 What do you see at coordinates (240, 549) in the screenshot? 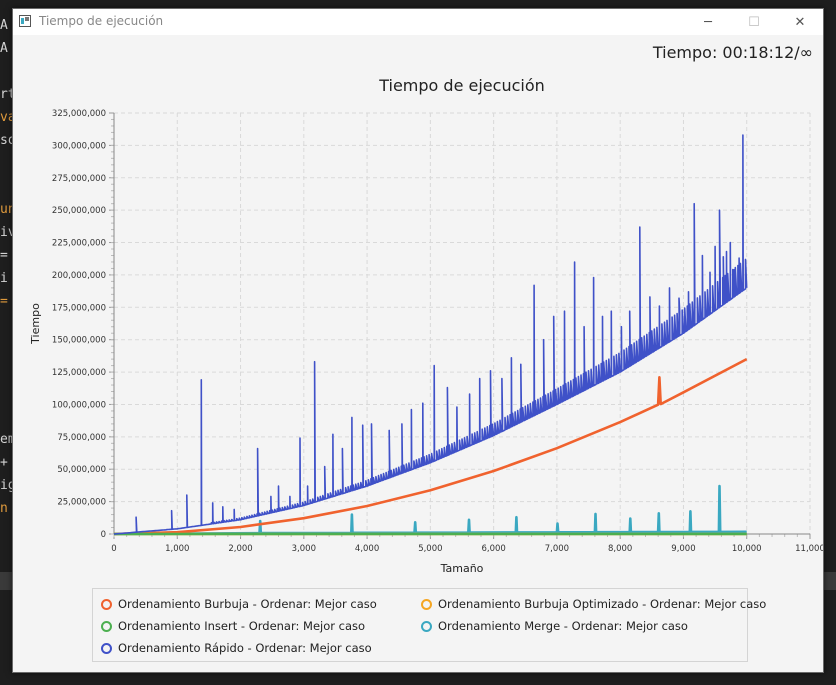
I see `x-tick-label: 2,000` at bounding box center [240, 549].